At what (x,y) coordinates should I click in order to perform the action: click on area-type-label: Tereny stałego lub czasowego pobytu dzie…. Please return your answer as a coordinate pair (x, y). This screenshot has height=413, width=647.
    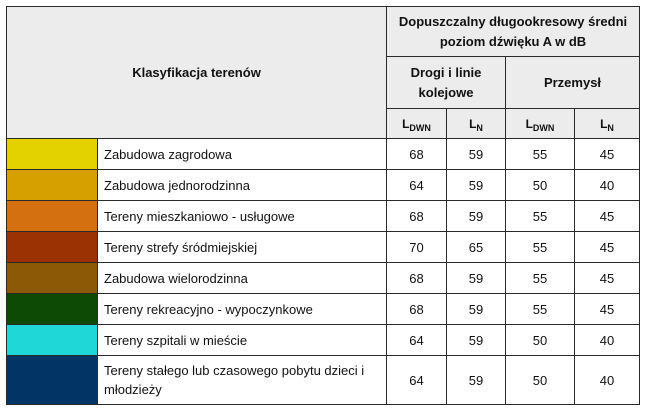
    Looking at the image, I should click on (242, 380).